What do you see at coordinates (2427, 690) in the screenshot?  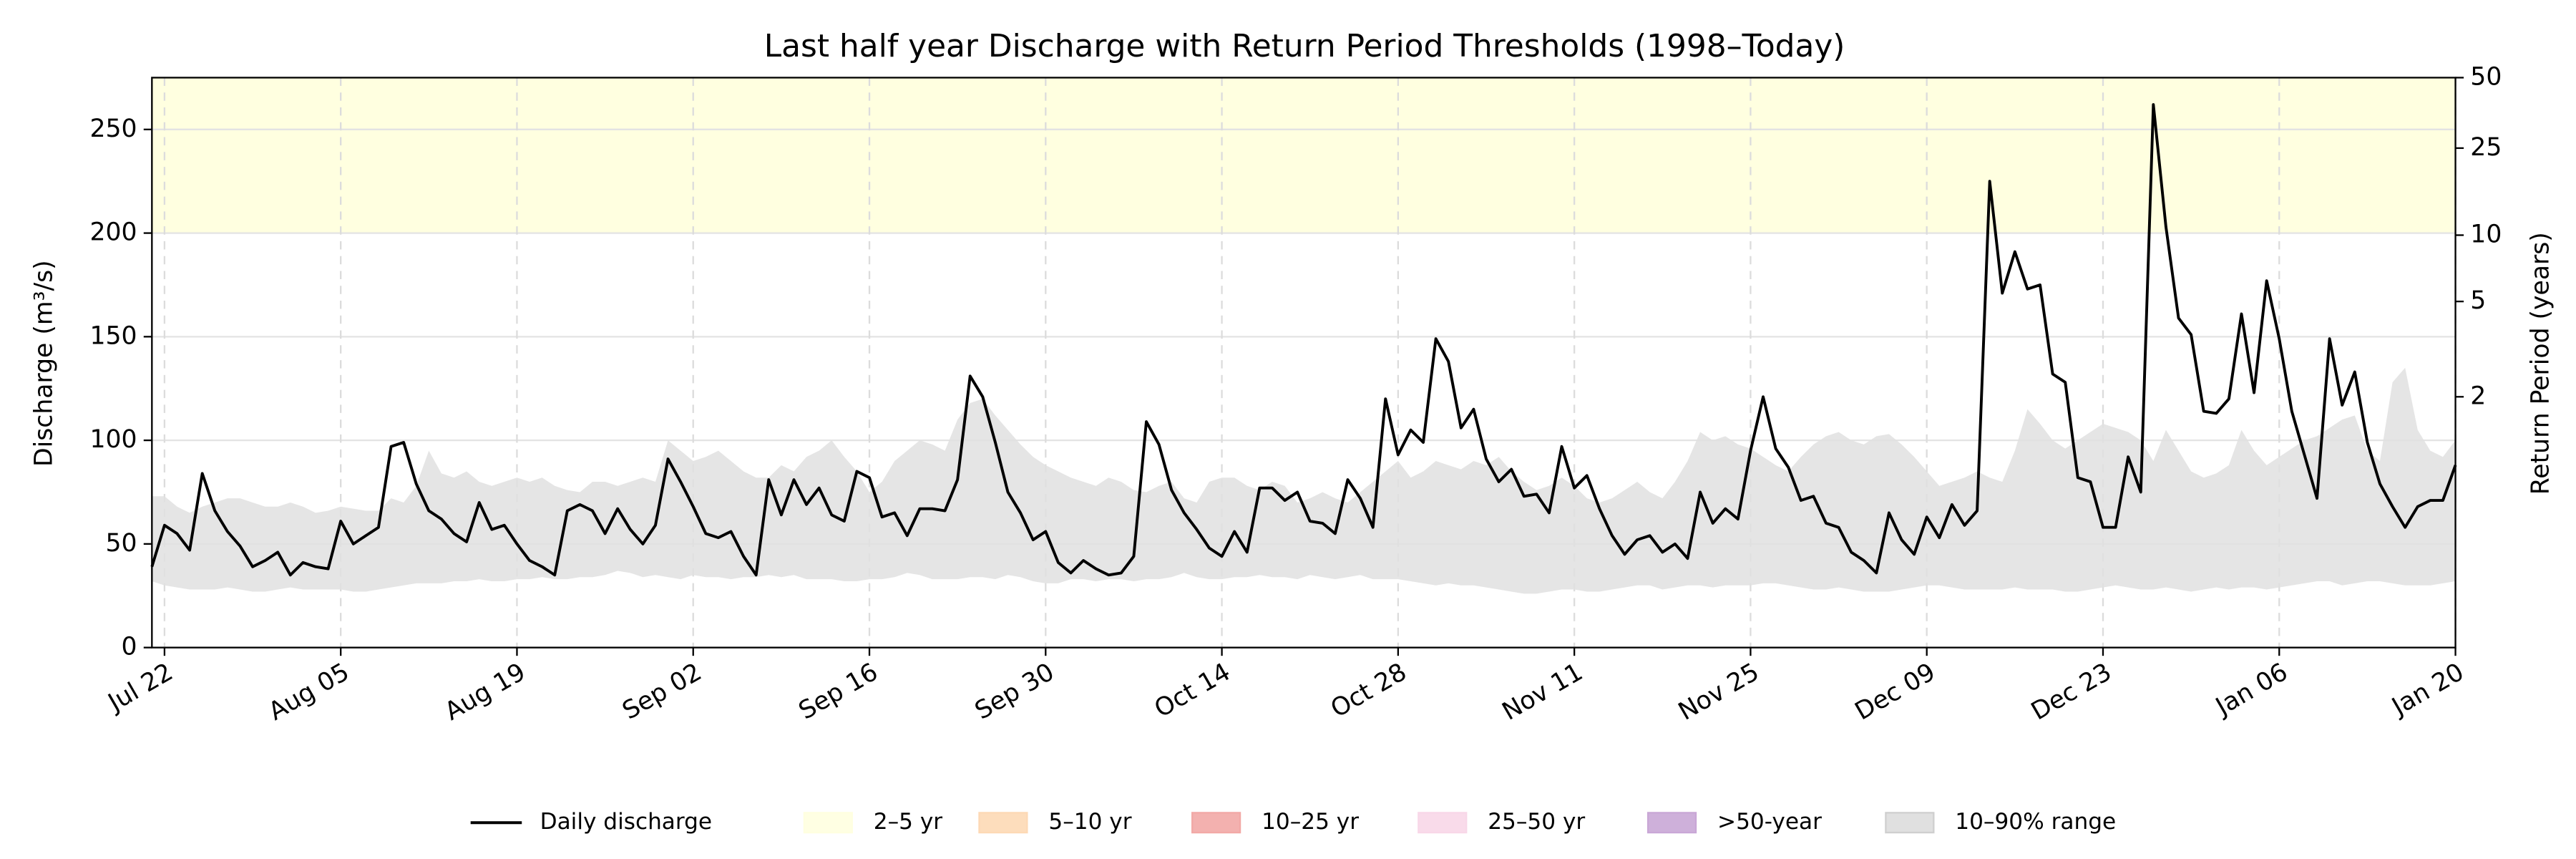 I see `x-tick-label: Jan 20` at bounding box center [2427, 690].